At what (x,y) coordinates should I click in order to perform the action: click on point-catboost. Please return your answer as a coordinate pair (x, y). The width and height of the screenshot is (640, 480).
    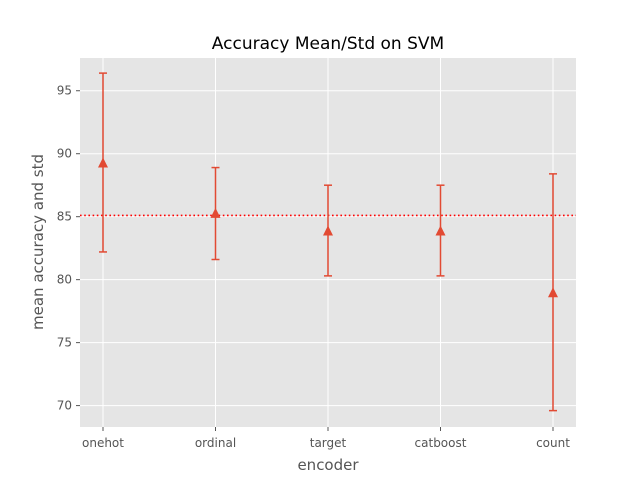
    Looking at the image, I should click on (440, 230).